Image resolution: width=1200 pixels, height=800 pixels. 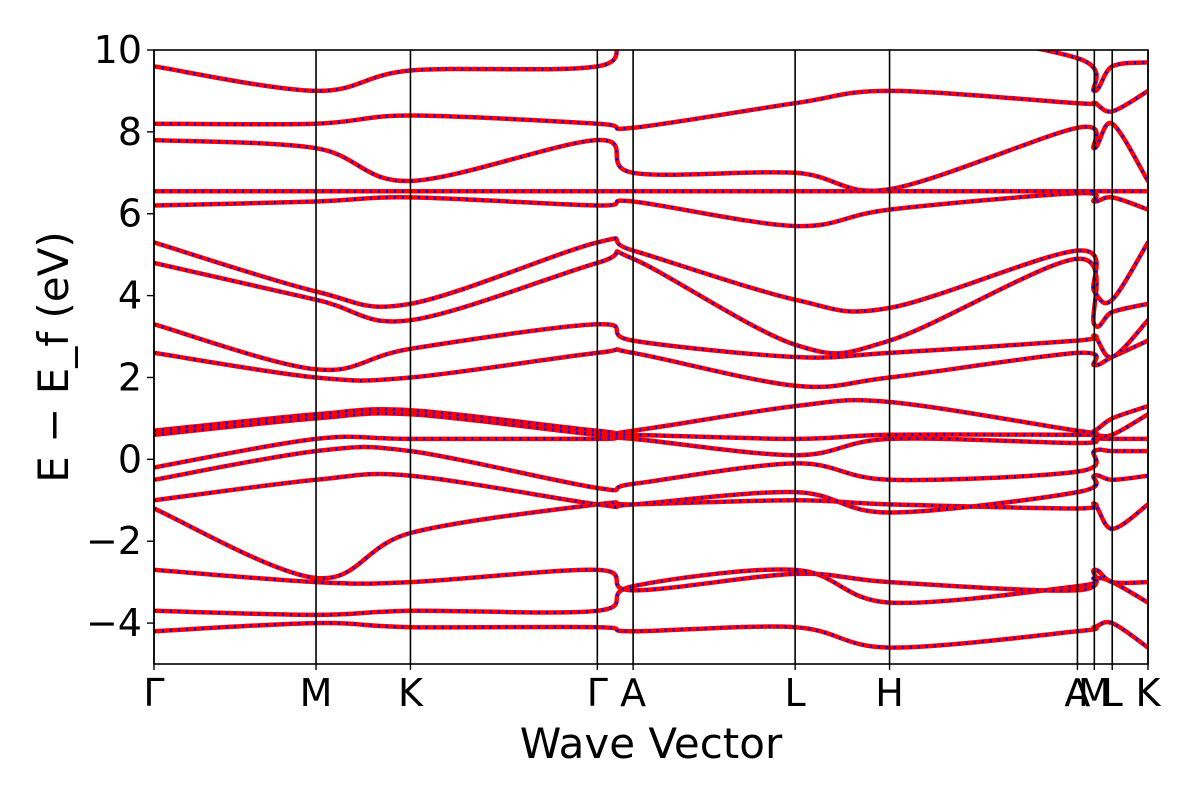 What do you see at coordinates (1077, 693) in the screenshot?
I see `x-tick-label-8: A` at bounding box center [1077, 693].